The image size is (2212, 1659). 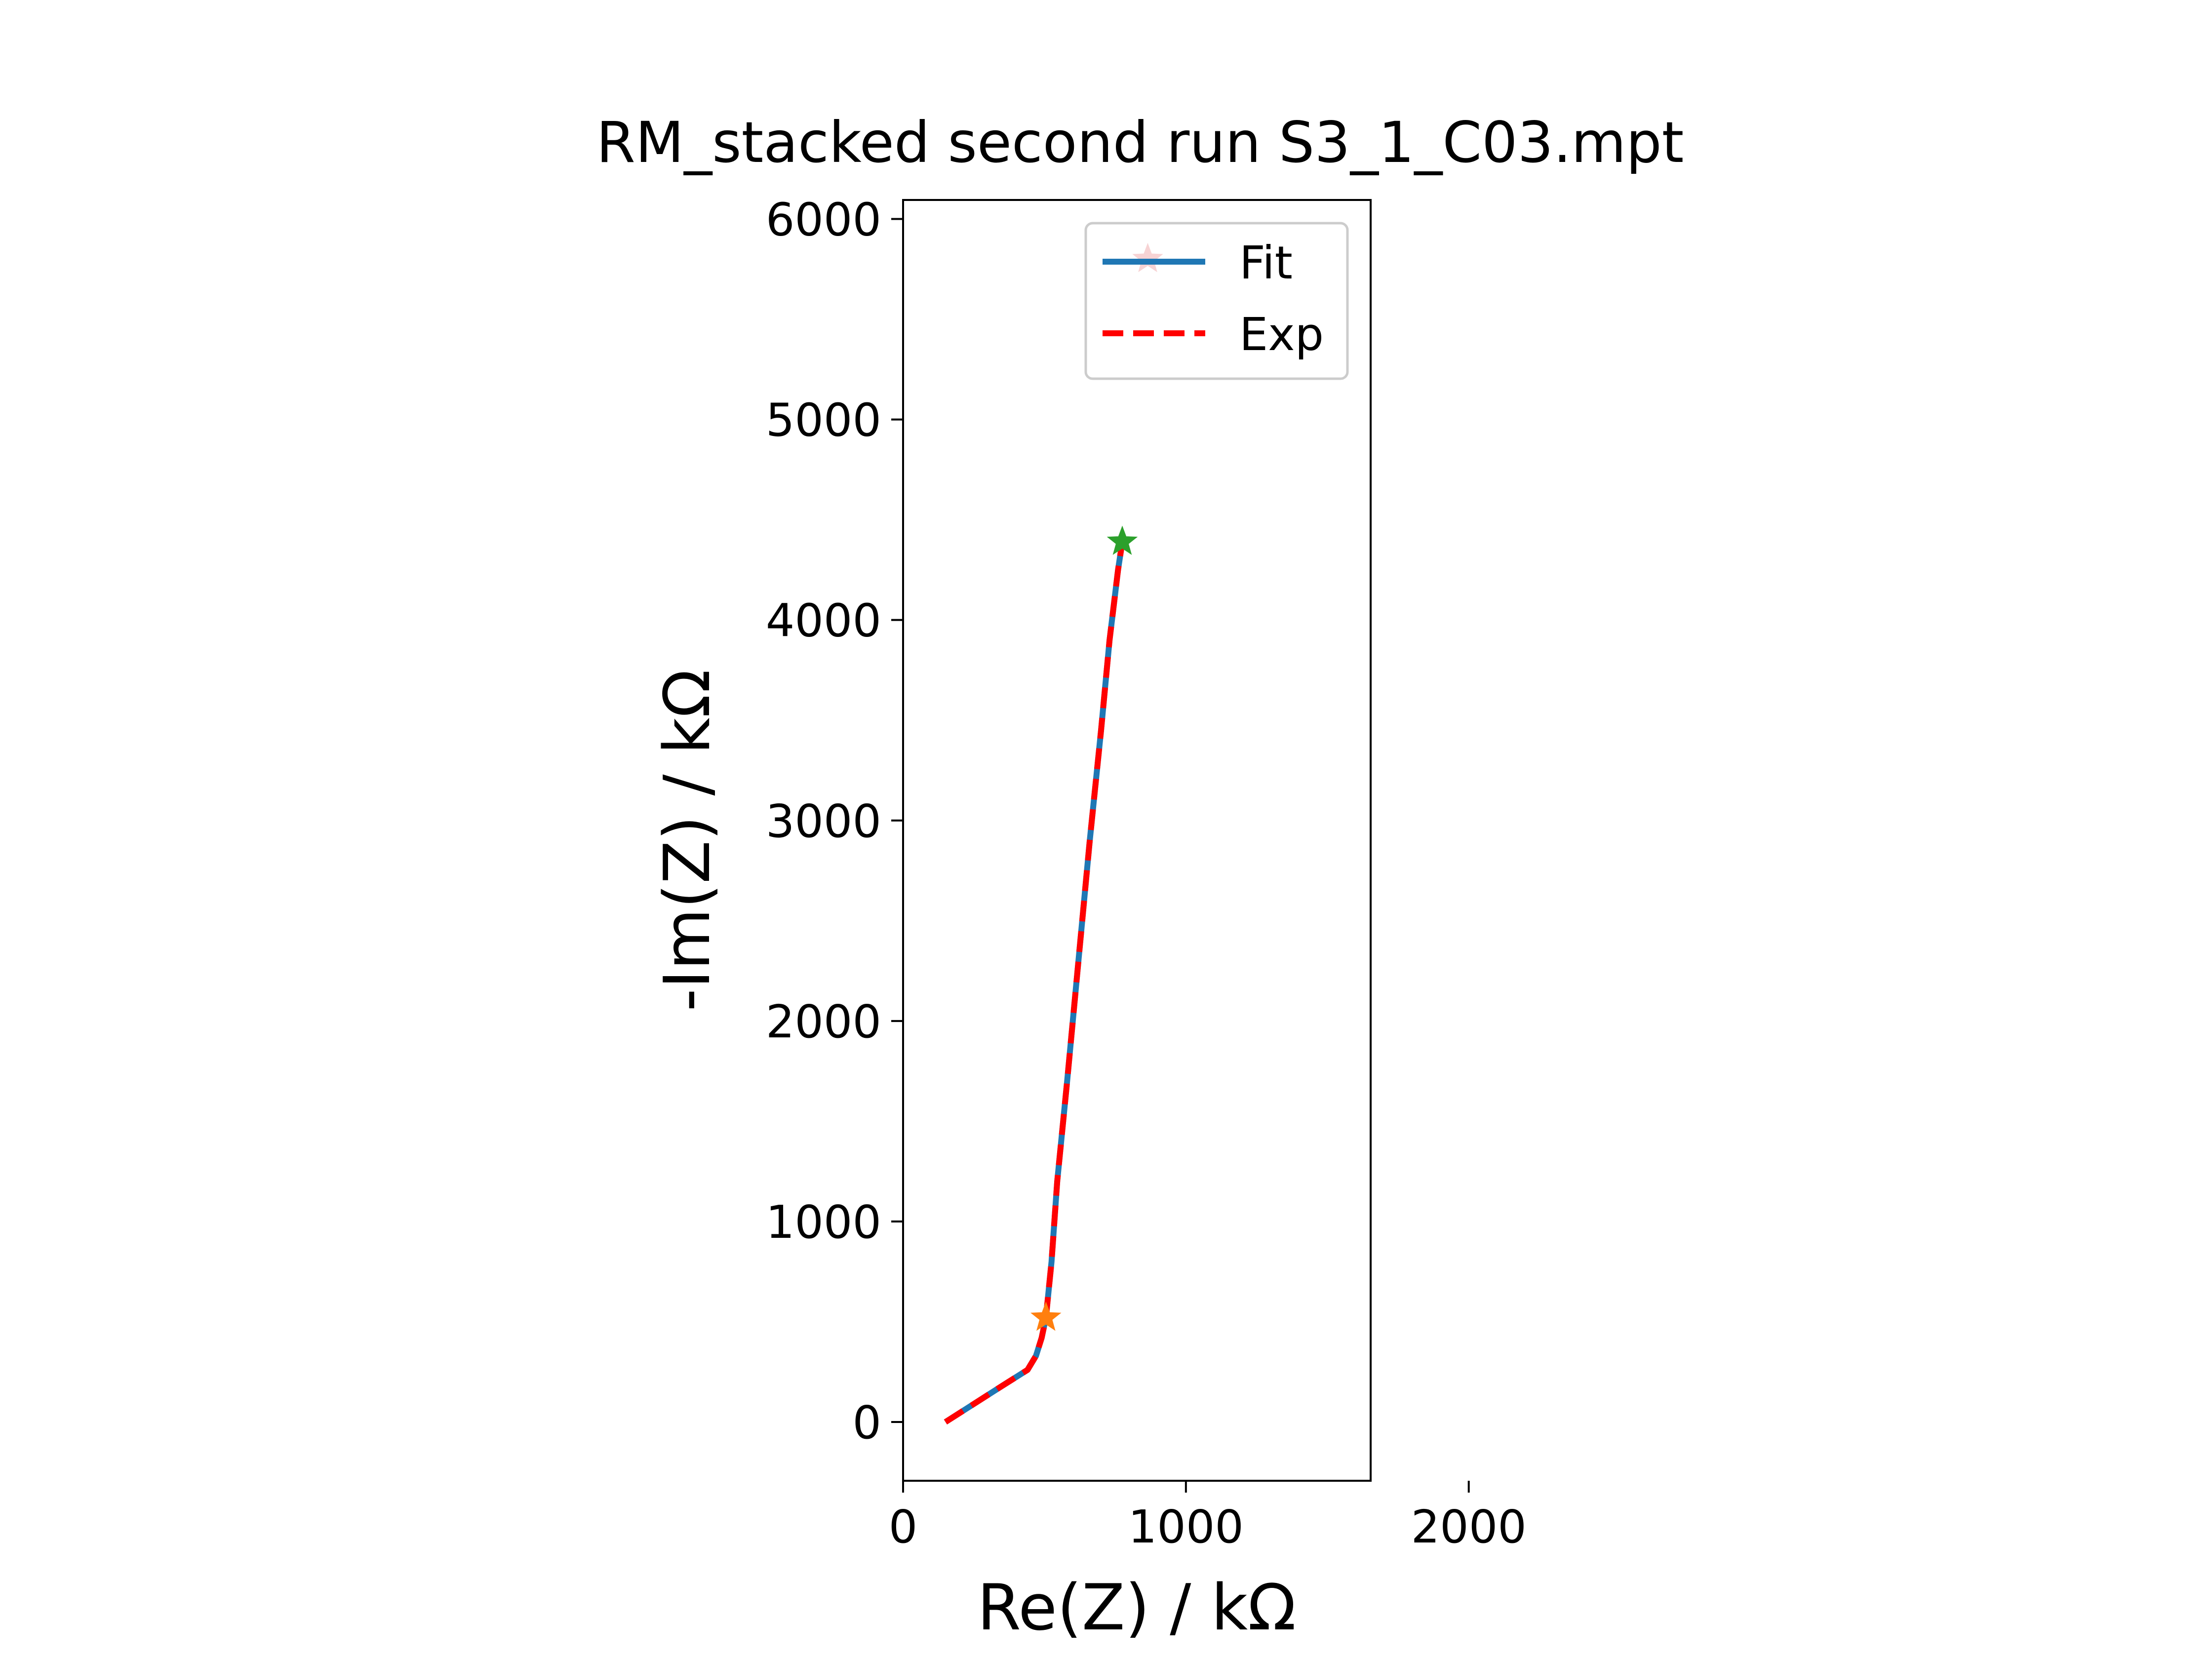 What do you see at coordinates (904, 1527) in the screenshot?
I see `x-tick-label: 0` at bounding box center [904, 1527].